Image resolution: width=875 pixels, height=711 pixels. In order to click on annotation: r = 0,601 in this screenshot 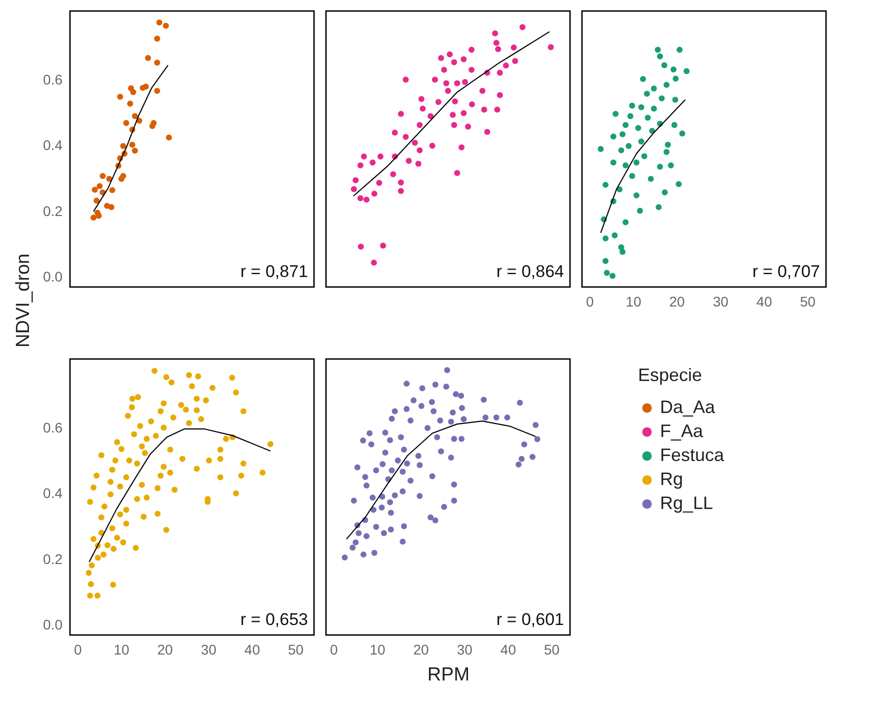, I will do `click(530, 619)`.